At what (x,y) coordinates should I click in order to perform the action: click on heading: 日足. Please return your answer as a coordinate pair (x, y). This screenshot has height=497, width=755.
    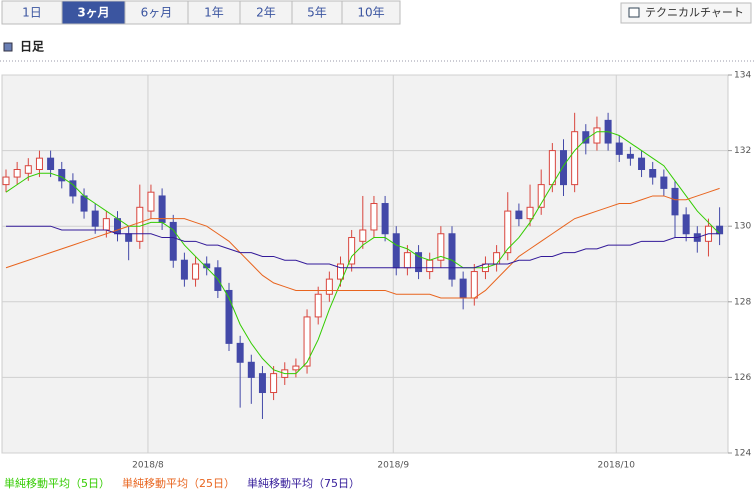
    Looking at the image, I should click on (32, 47).